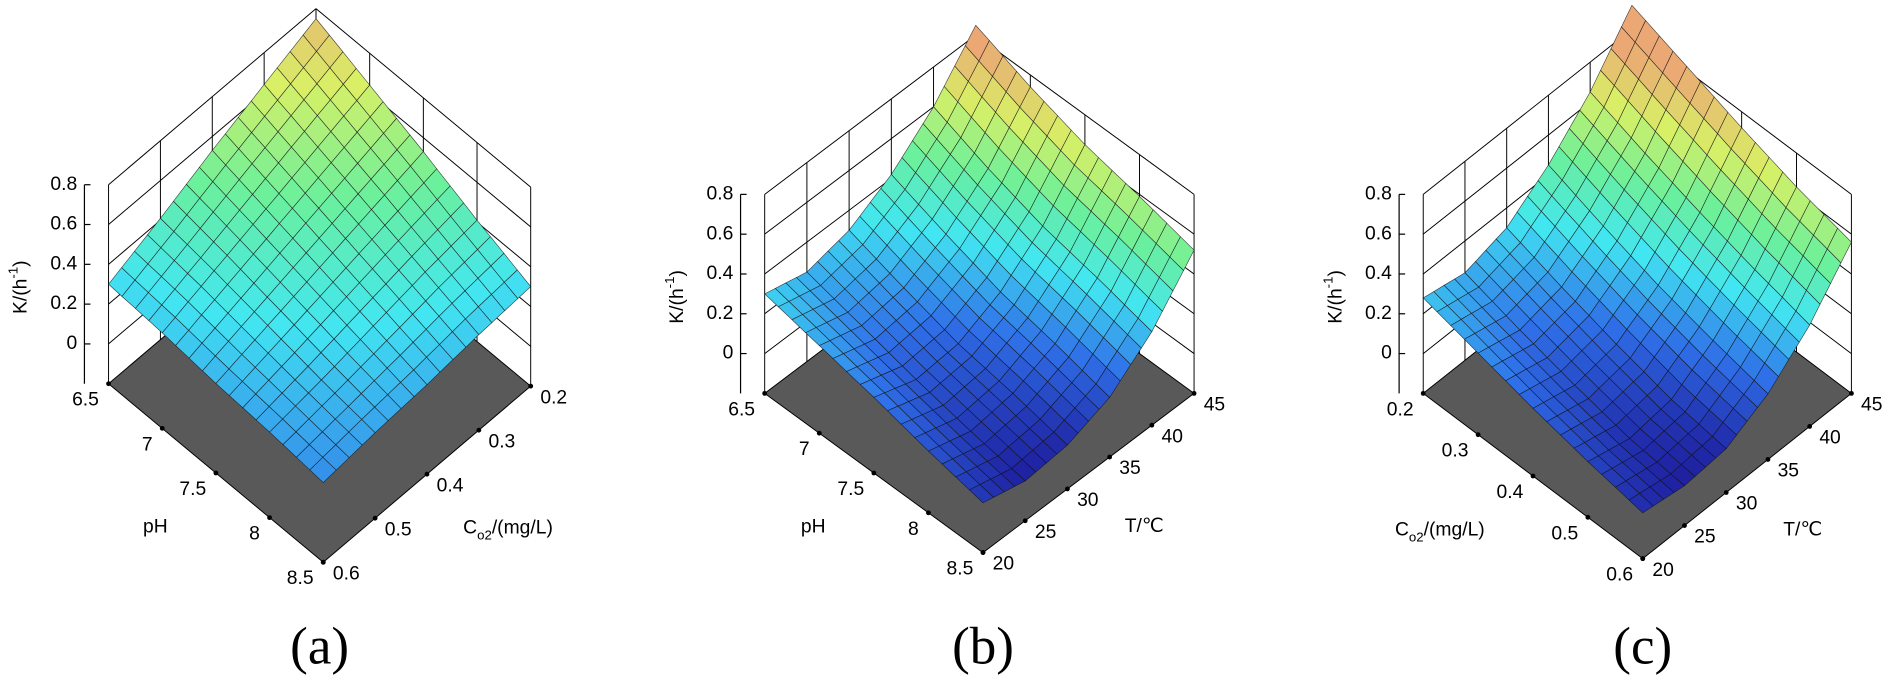 Image resolution: width=1890 pixels, height=677 pixels. I want to click on y-tick-label: 0.4, so click(450, 485).